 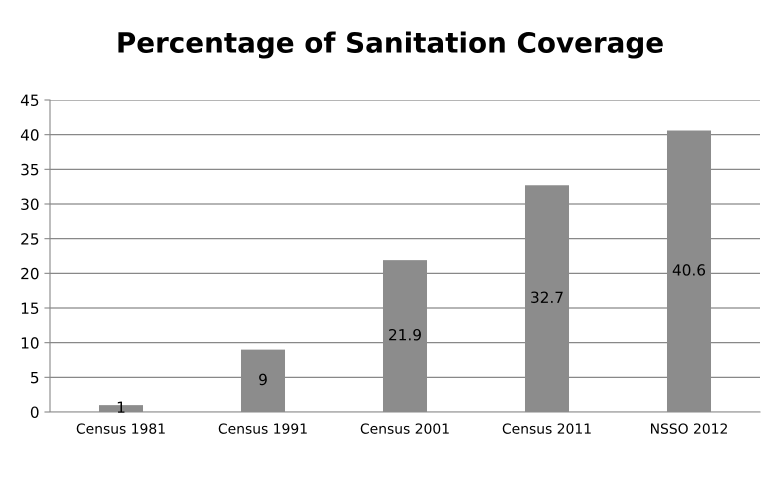 What do you see at coordinates (34, 412) in the screenshot?
I see `y-tick-label: 0` at bounding box center [34, 412].